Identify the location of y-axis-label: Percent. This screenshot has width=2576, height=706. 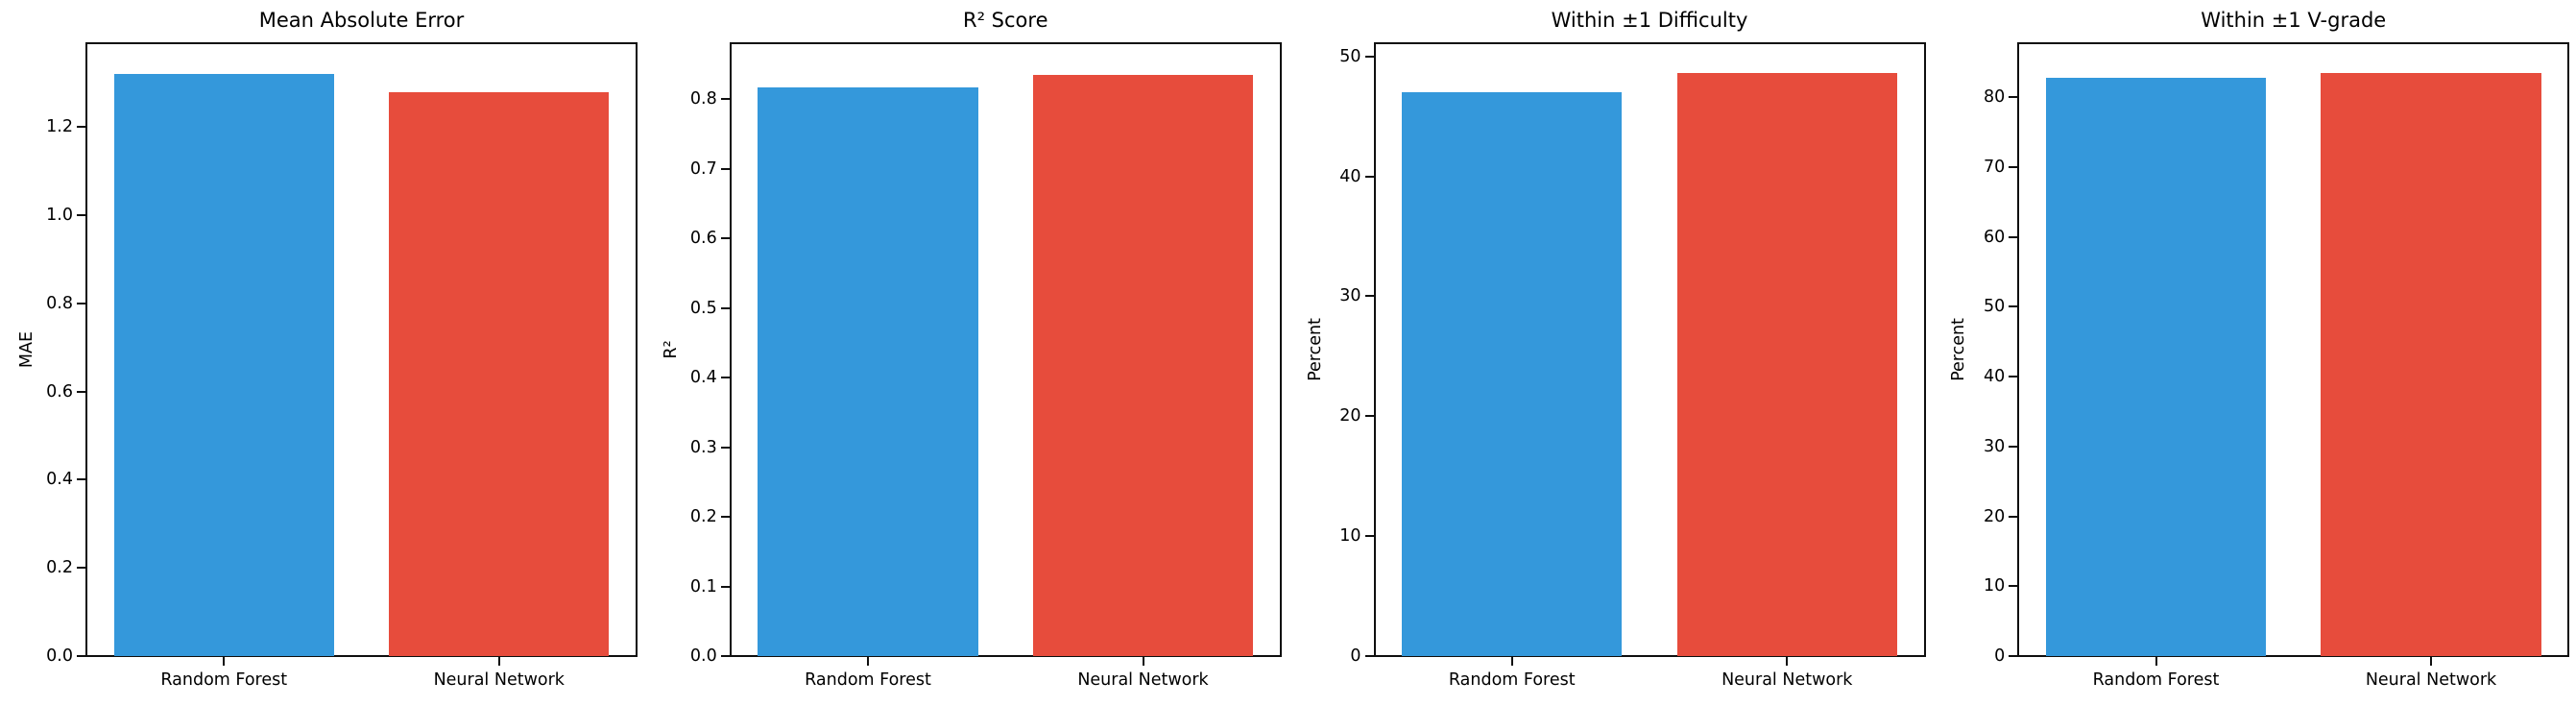
(1315, 349).